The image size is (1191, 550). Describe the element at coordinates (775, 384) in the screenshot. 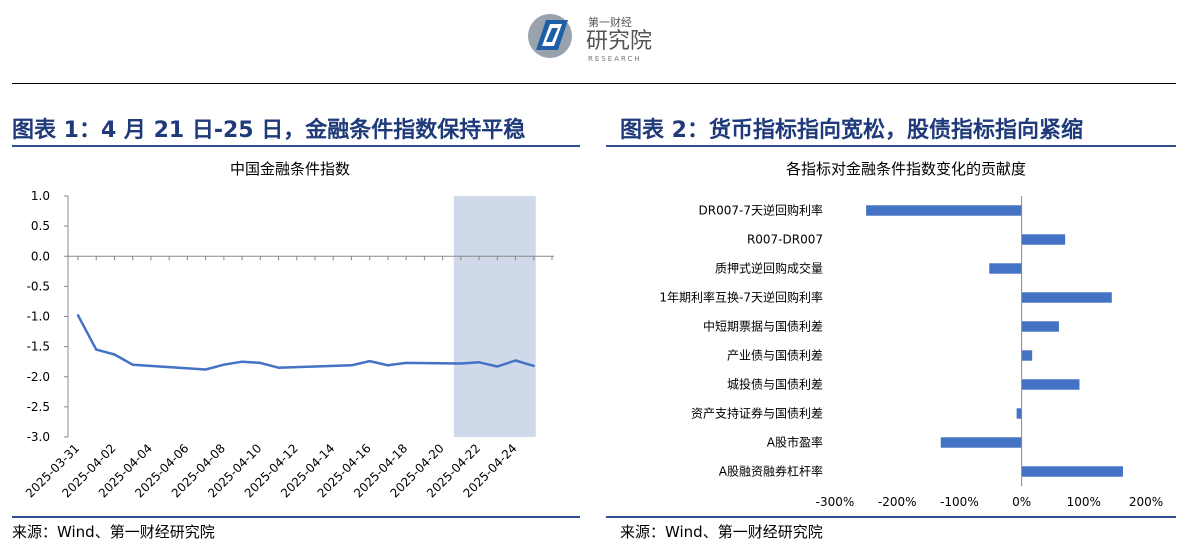

I see `category-label: 城投债与国债利差` at that location.